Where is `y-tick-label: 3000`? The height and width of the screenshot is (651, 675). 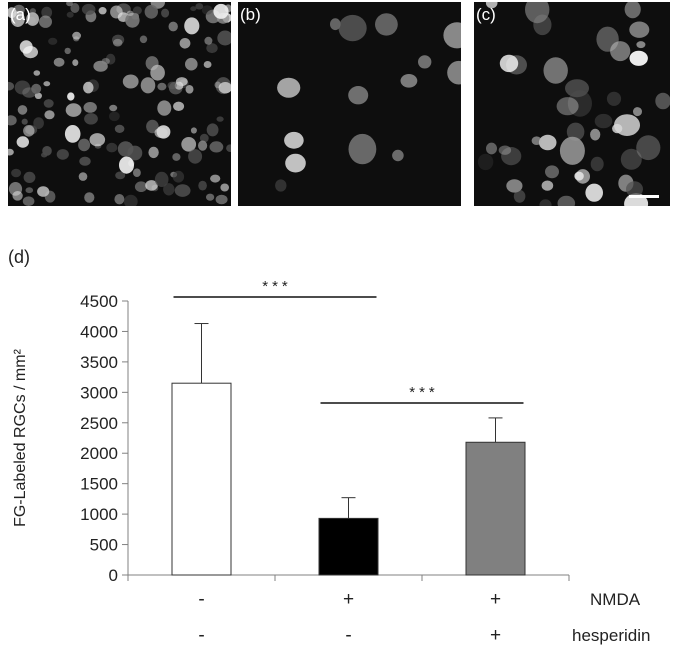 y-tick-label: 3000 is located at coordinates (99, 392).